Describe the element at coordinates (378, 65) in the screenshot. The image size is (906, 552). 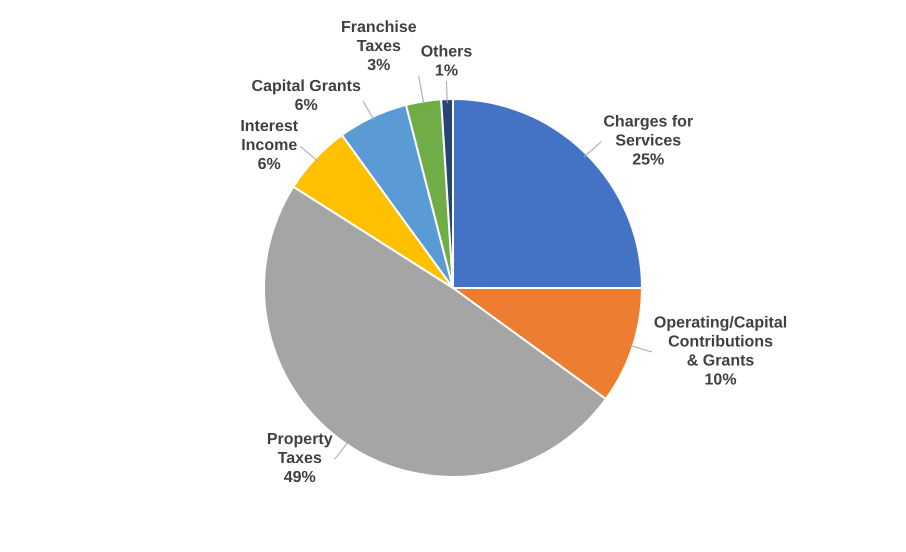
I see `data-label: 3%` at that location.